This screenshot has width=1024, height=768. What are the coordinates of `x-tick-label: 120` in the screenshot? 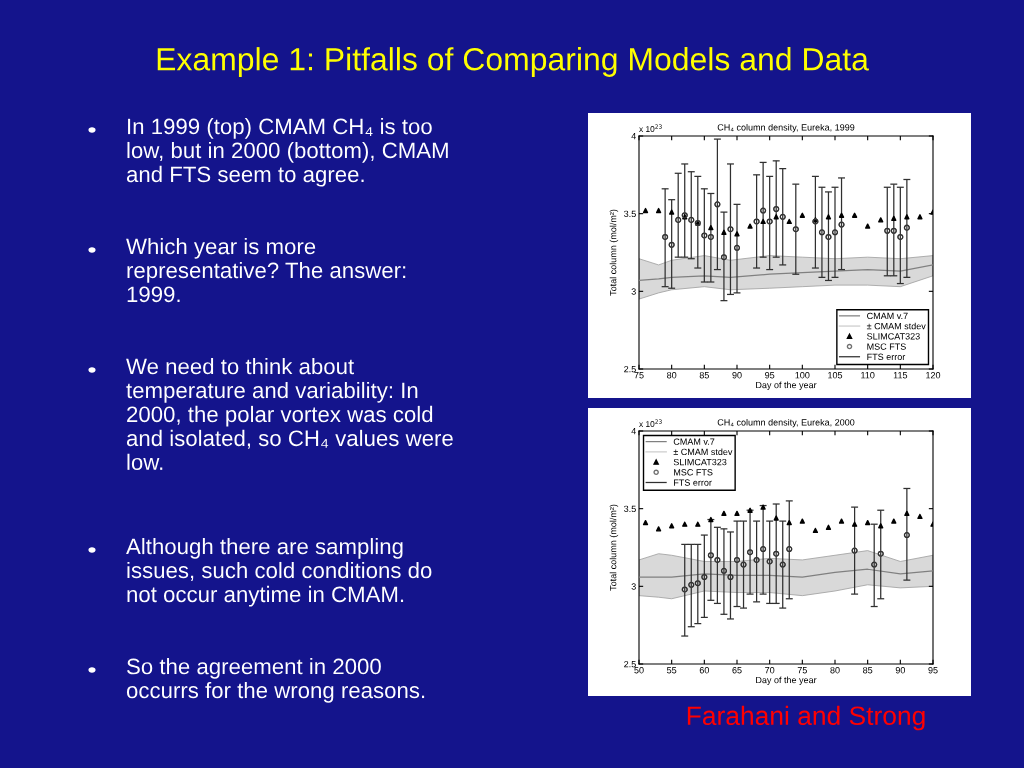 It's located at (933, 375).